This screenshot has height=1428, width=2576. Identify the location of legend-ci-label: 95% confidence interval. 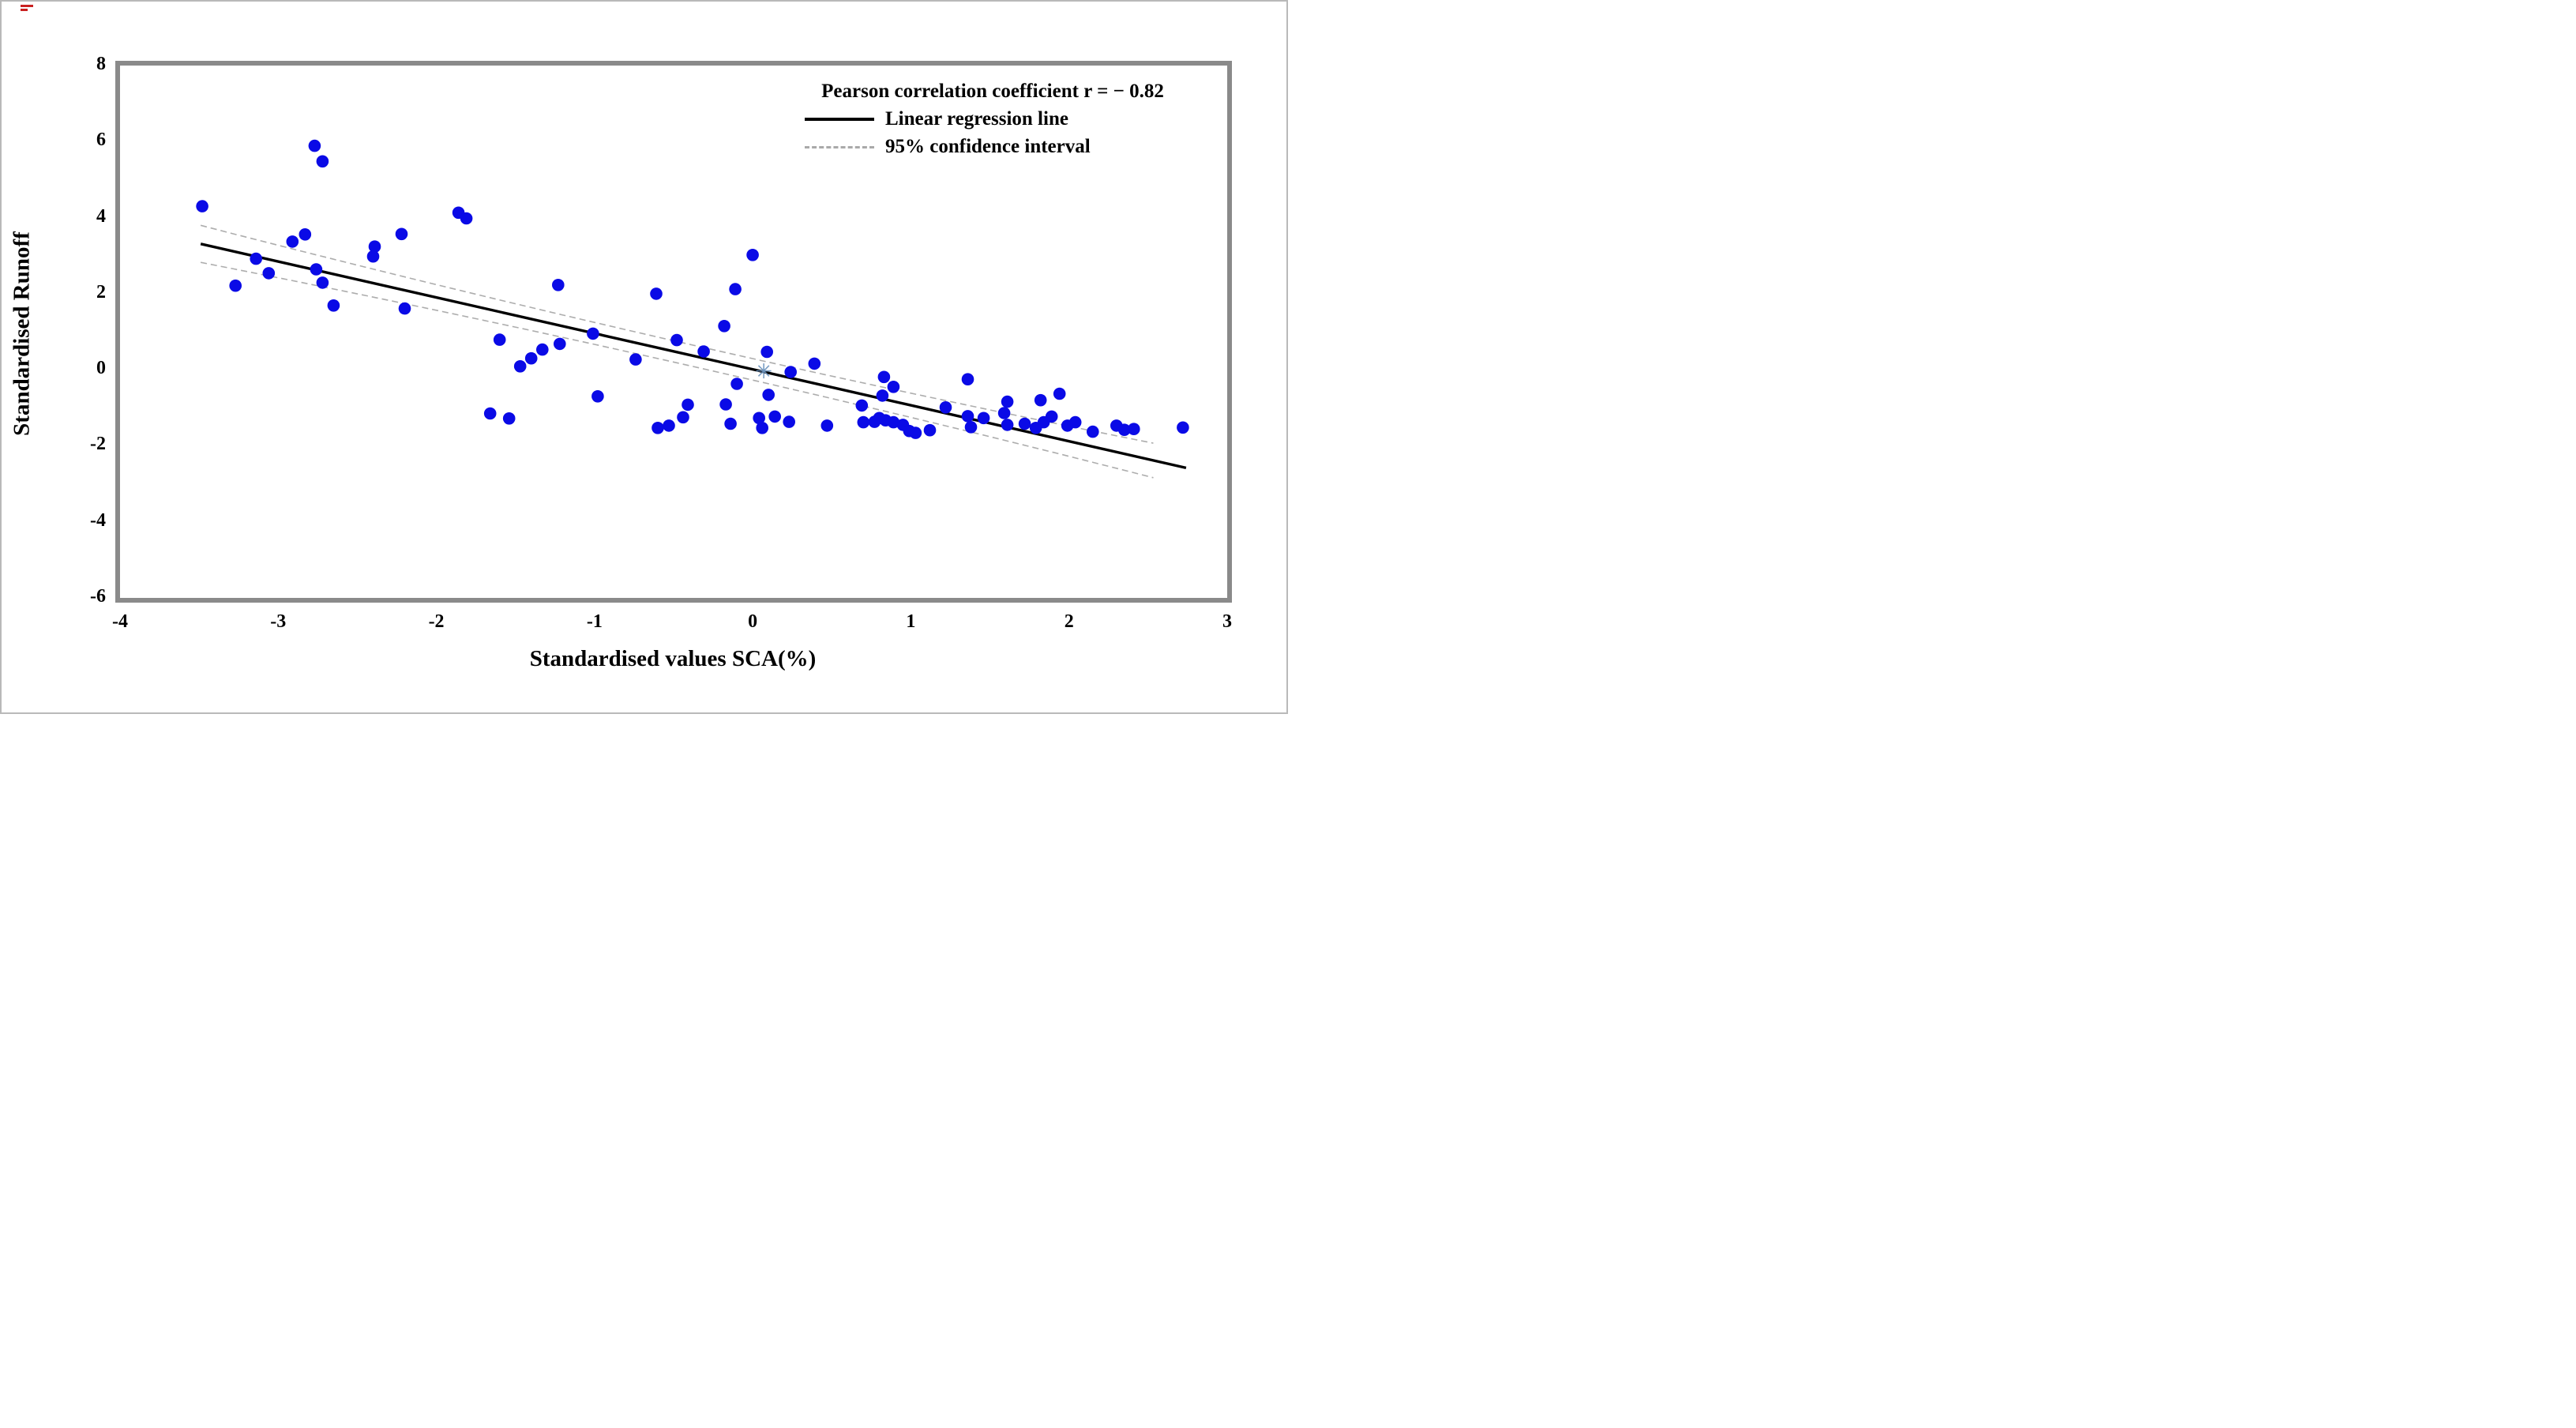
(988, 146).